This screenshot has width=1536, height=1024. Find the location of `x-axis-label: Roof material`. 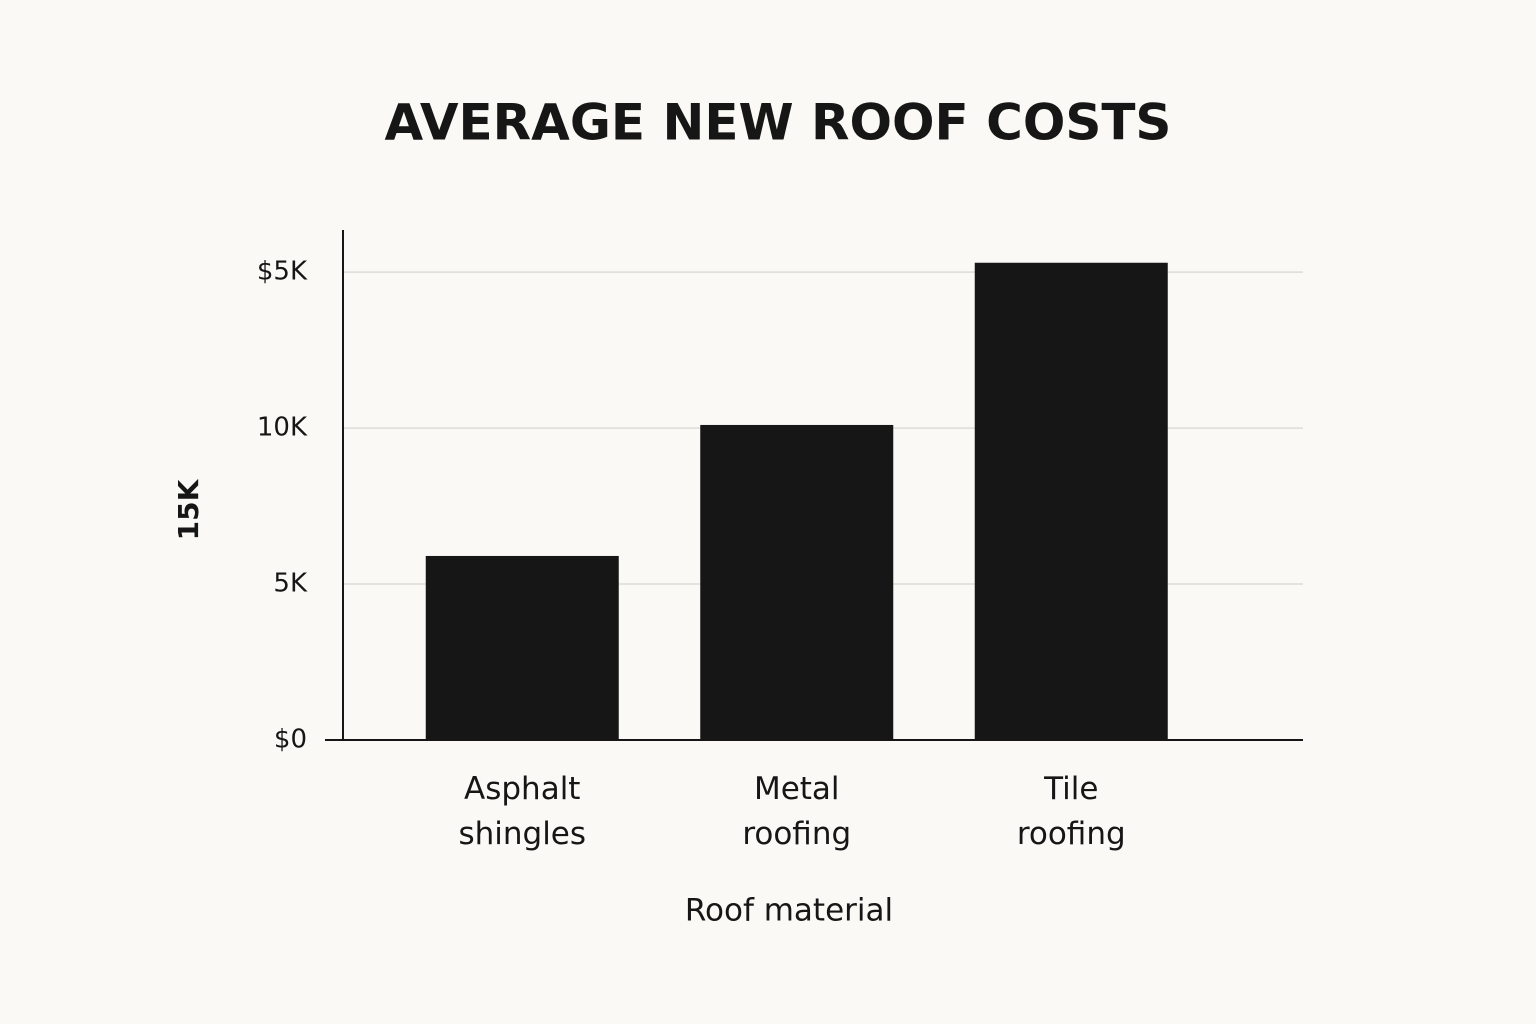

x-axis-label: Roof material is located at coordinates (789, 911).